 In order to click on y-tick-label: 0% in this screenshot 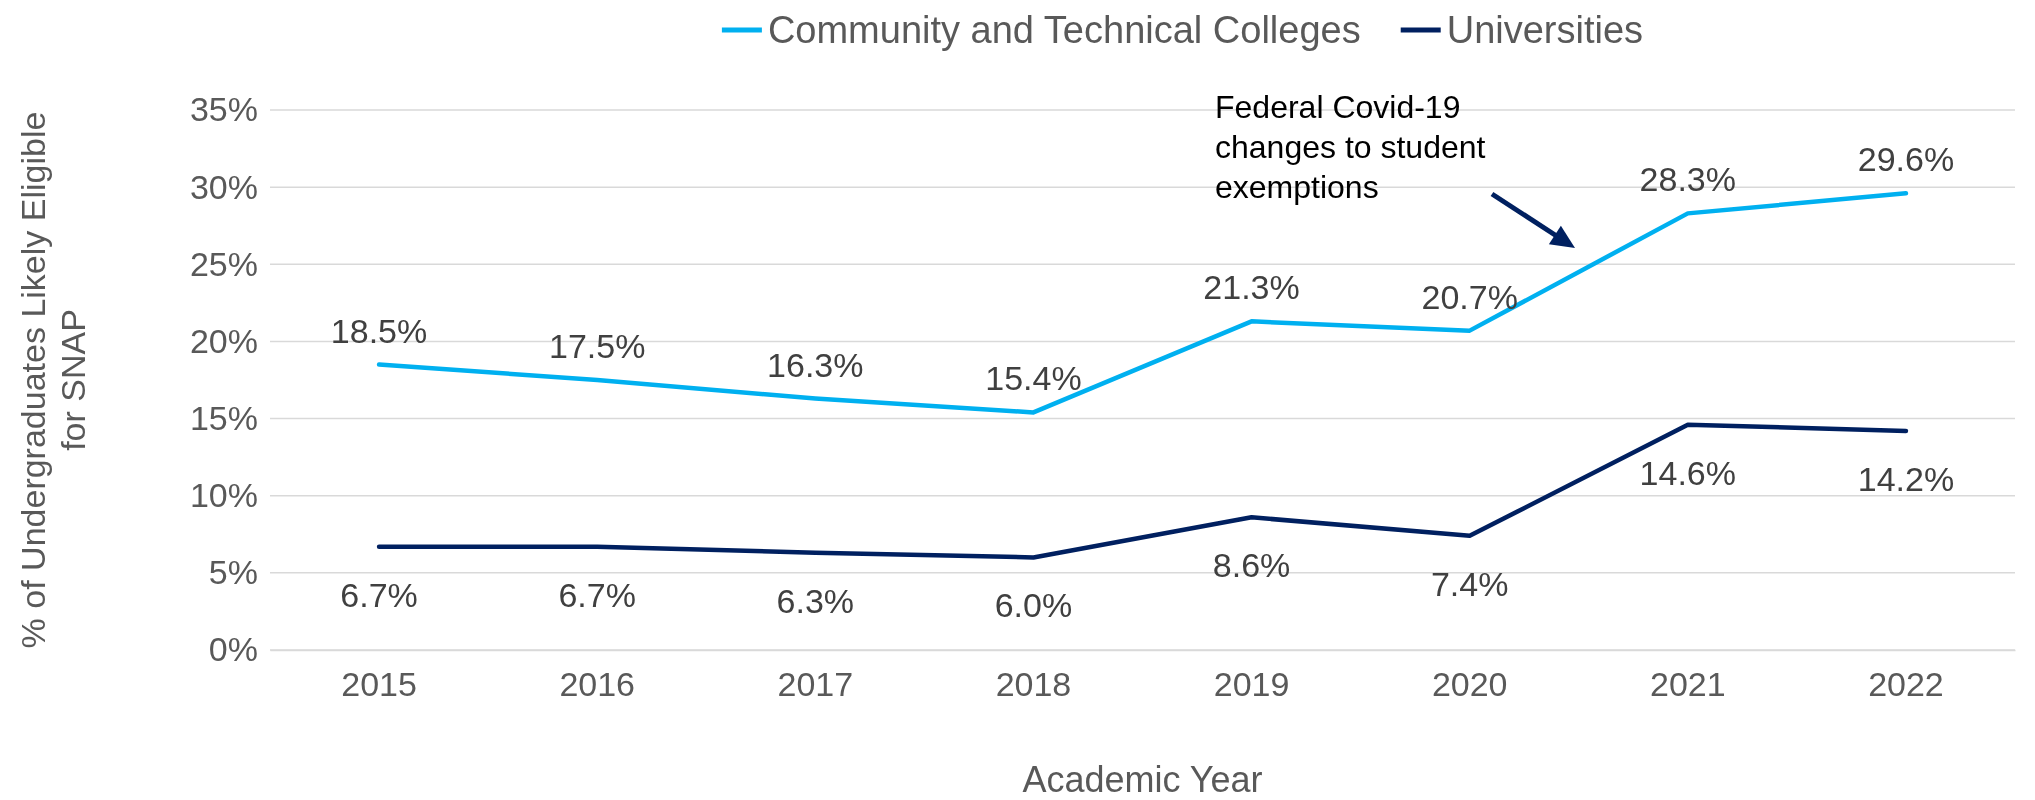, I will do `click(233, 649)`.